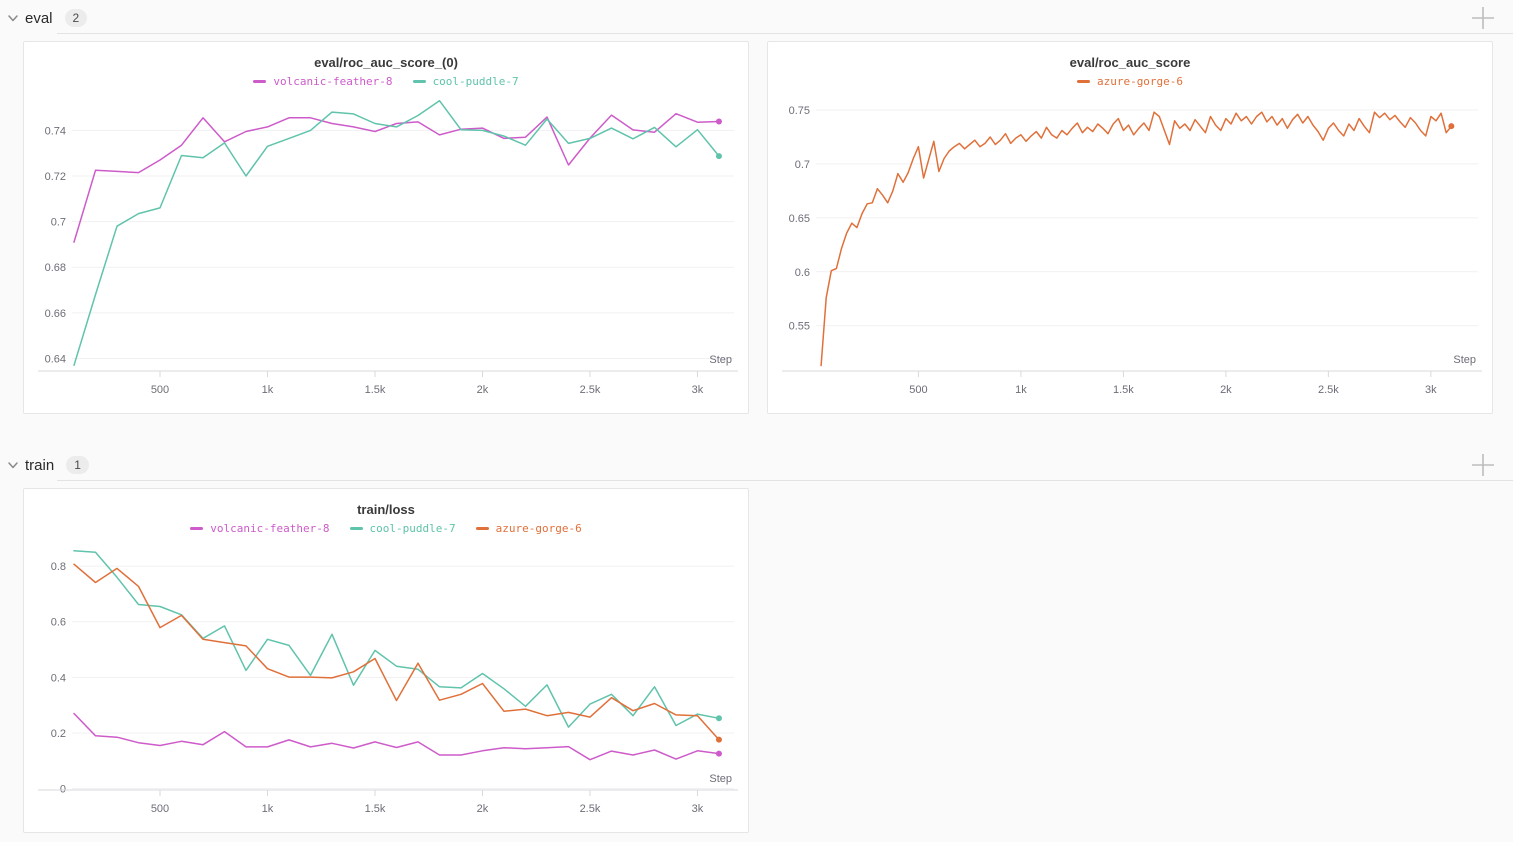 The image size is (1513, 842). I want to click on section-eval-header: eval 2, so click(756, 18).